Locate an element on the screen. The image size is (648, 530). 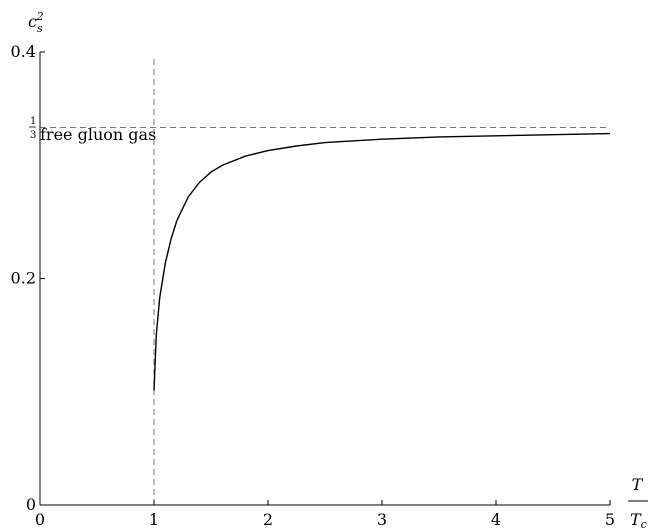
x-tick-label: 4 is located at coordinates (496, 519).